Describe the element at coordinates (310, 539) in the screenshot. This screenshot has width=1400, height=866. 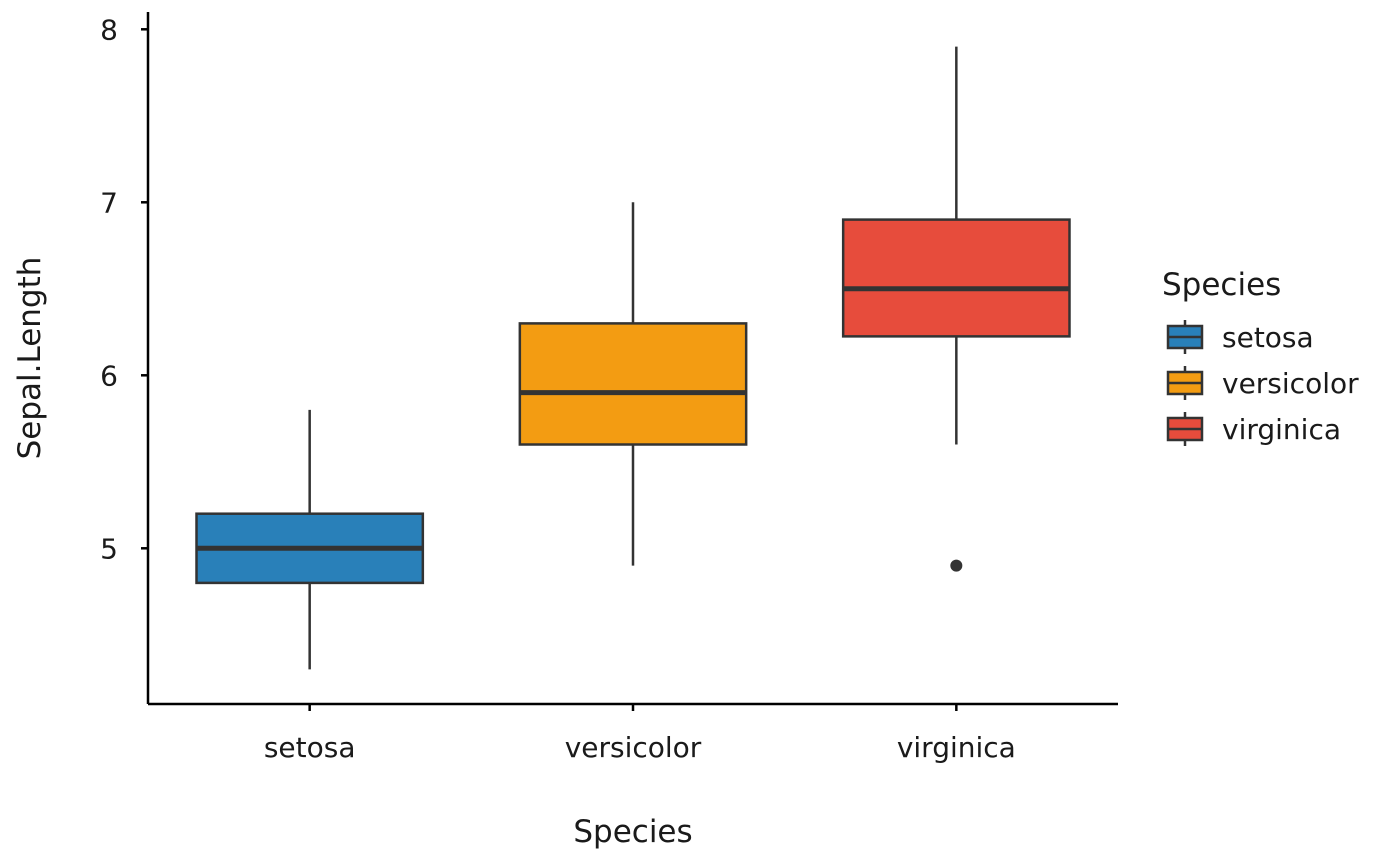
I see `box-setosa` at that location.